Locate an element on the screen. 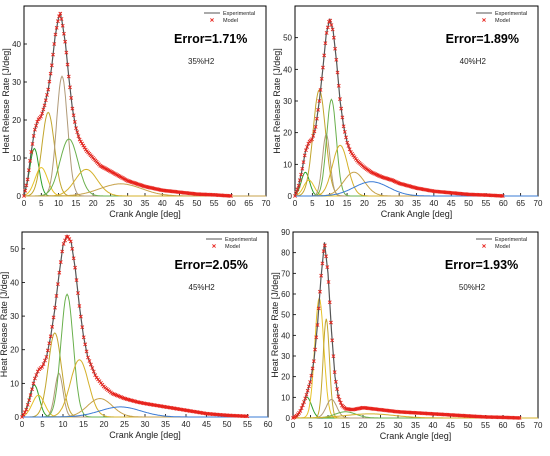 This screenshot has height=456, width=550. y-tick-label: 90 is located at coordinates (285, 232).